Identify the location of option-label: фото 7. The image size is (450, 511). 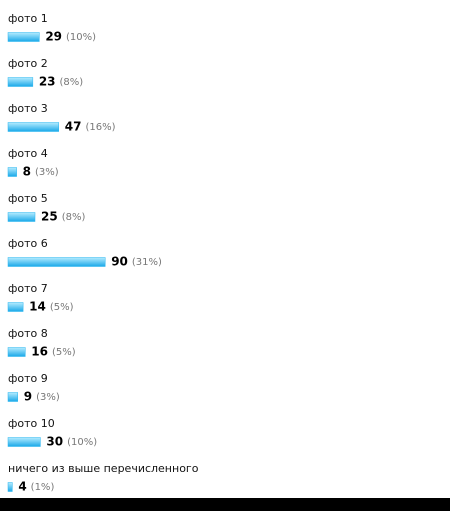
(28, 288).